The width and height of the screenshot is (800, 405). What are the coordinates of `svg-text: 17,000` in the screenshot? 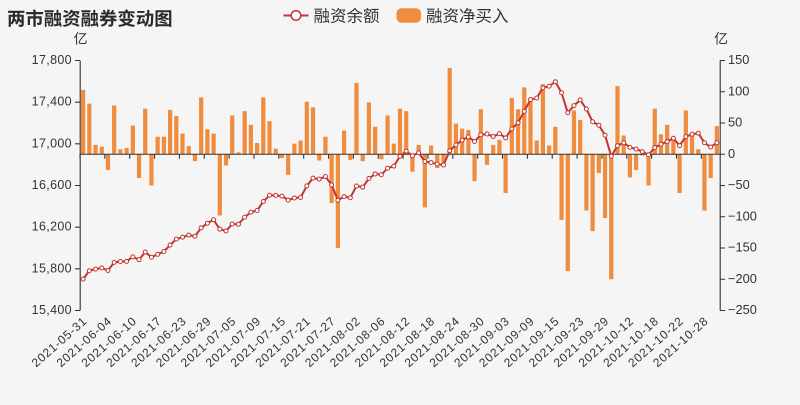 It's located at (52, 143).